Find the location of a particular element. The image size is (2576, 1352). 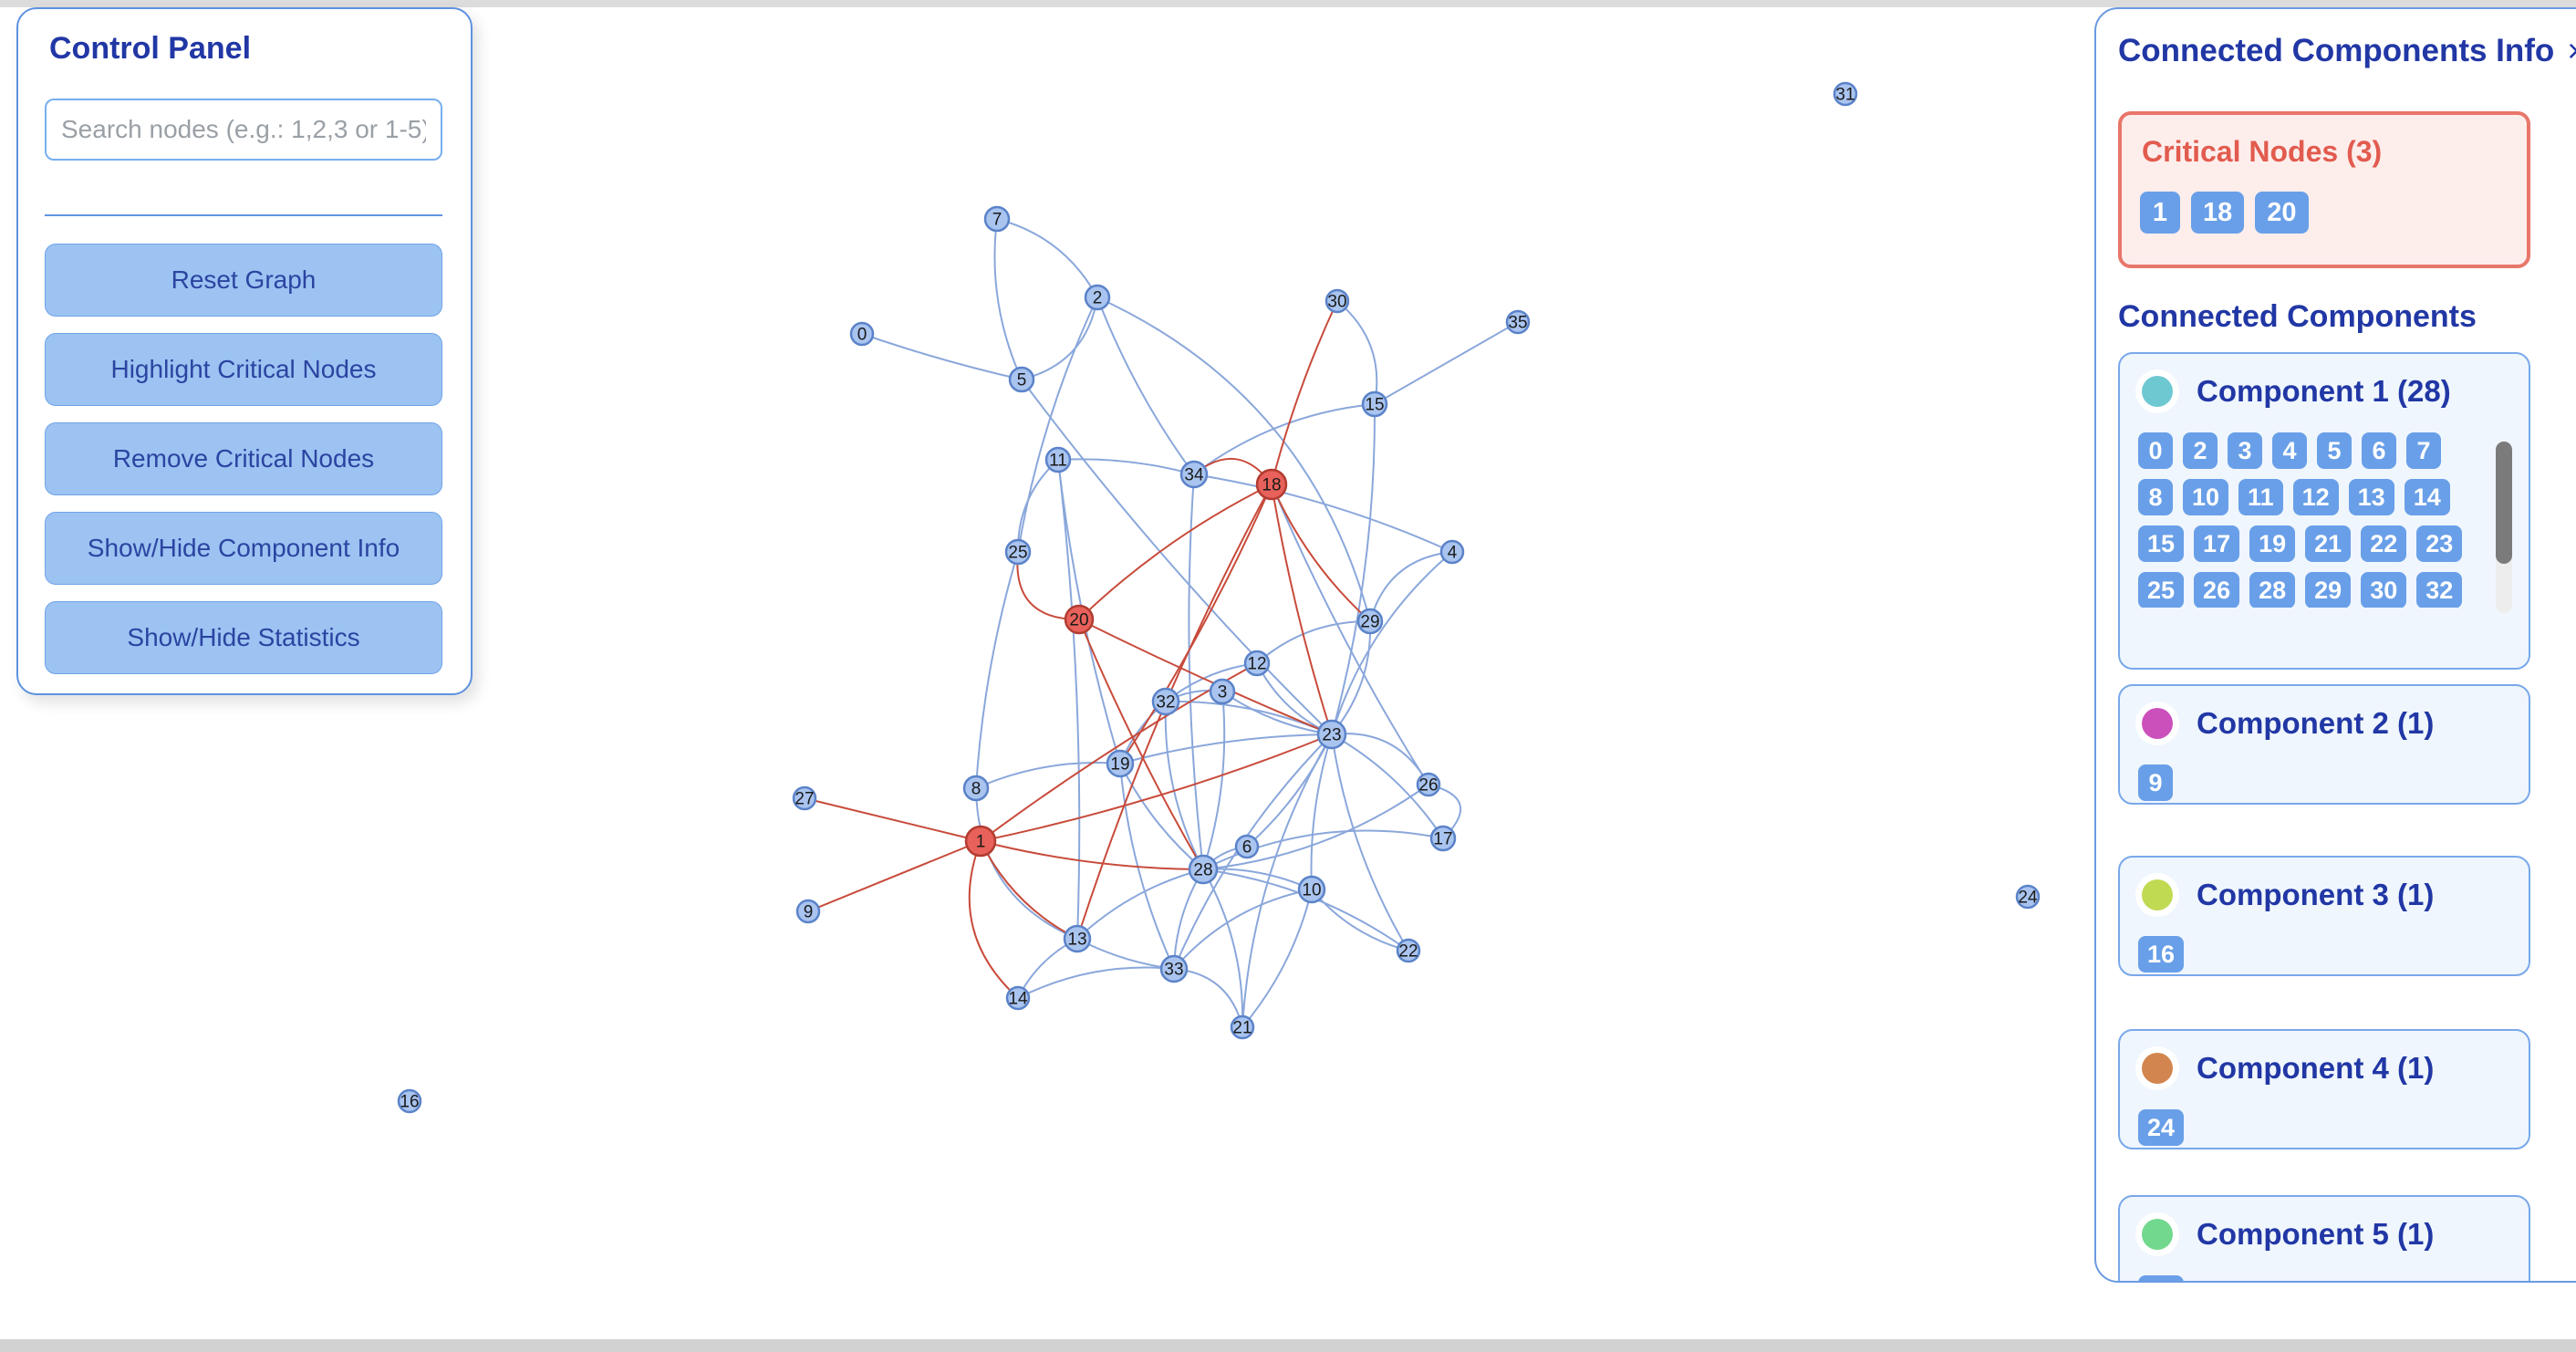

graph-node-10: 10 is located at coordinates (1311, 889).